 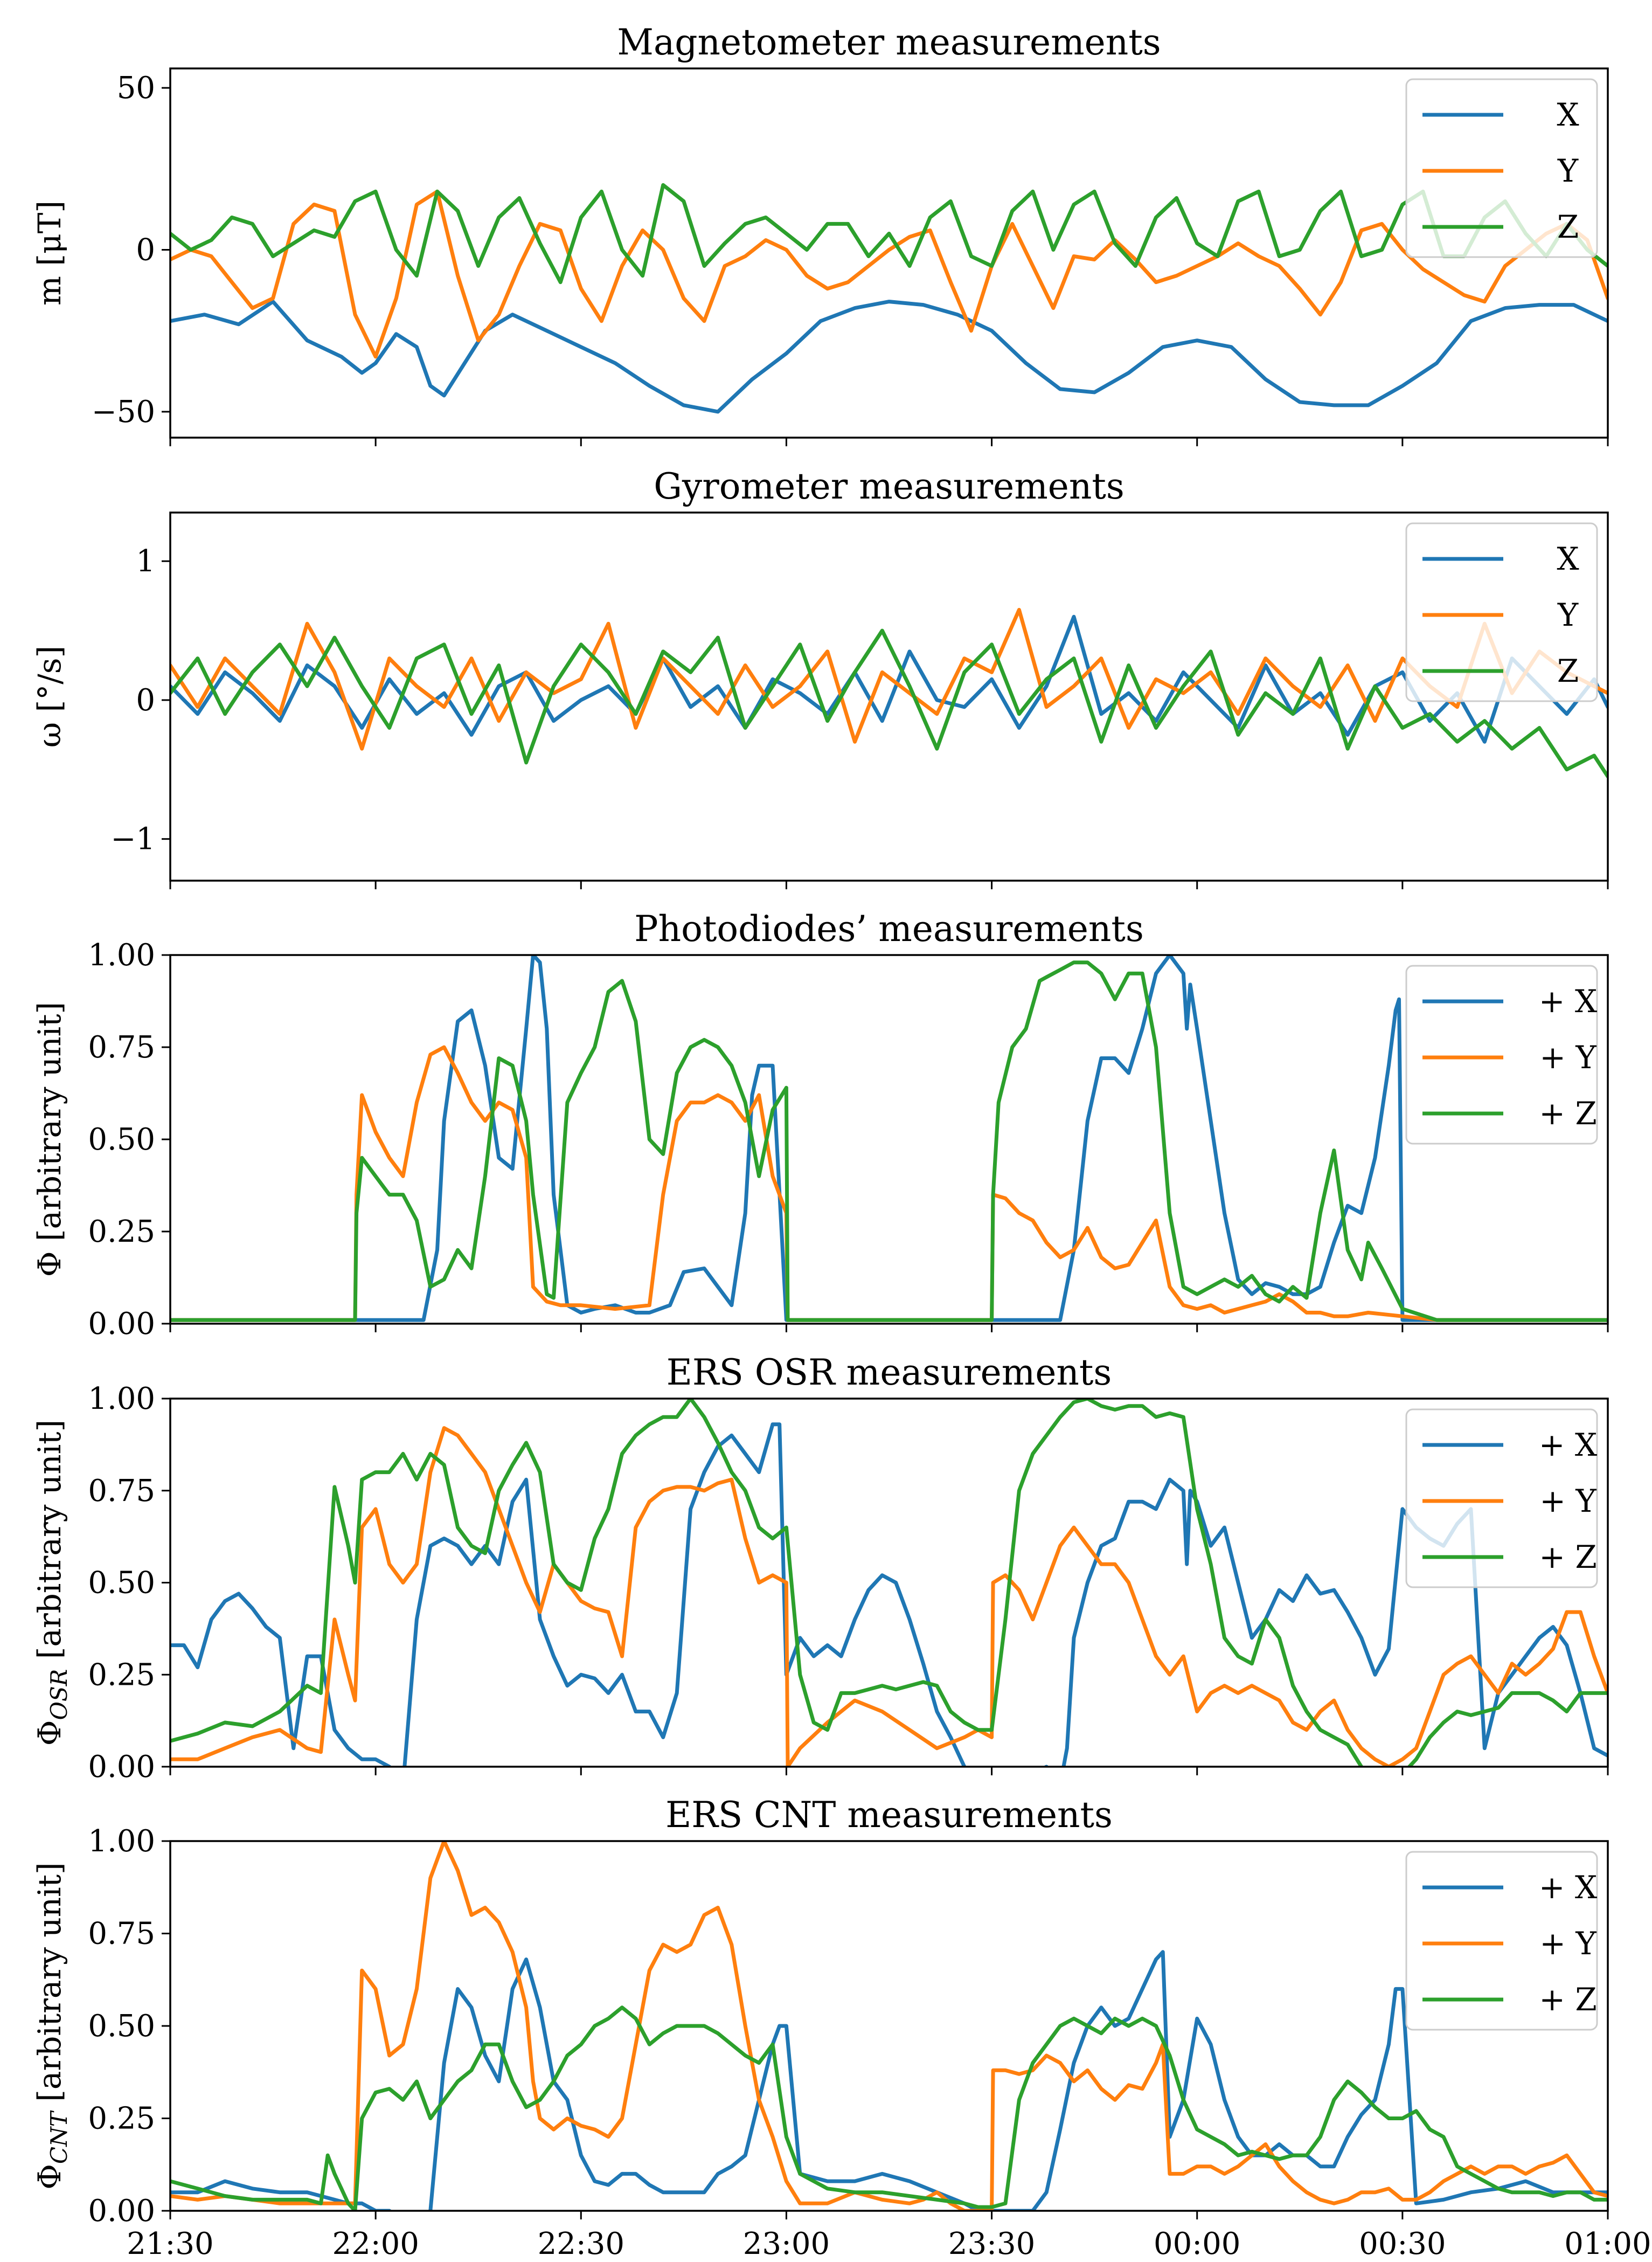 What do you see at coordinates (1607, 2243) in the screenshot?
I see `x-tick-label: 01:00` at bounding box center [1607, 2243].